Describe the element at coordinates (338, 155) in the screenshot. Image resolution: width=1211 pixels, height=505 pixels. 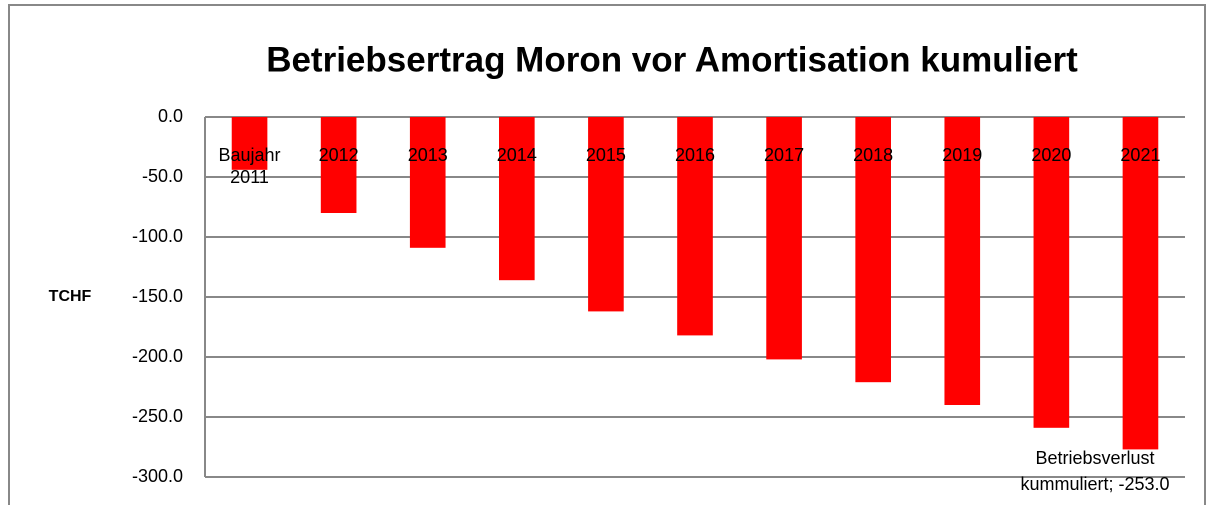
I see `x-tick-label: 2012` at that location.